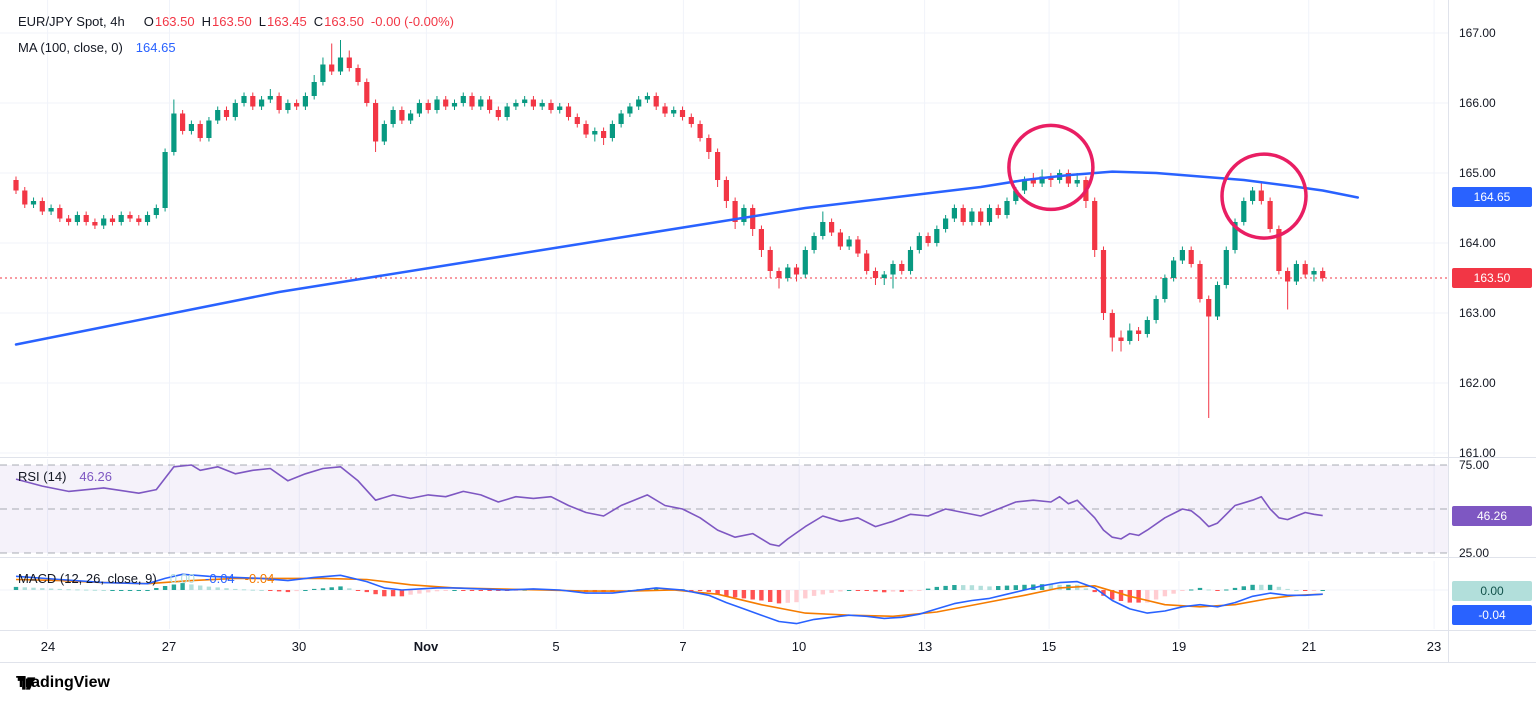 This screenshot has width=1536, height=711. What do you see at coordinates (26, 683) in the screenshot?
I see `tradingview-logo-icon` at bounding box center [26, 683].